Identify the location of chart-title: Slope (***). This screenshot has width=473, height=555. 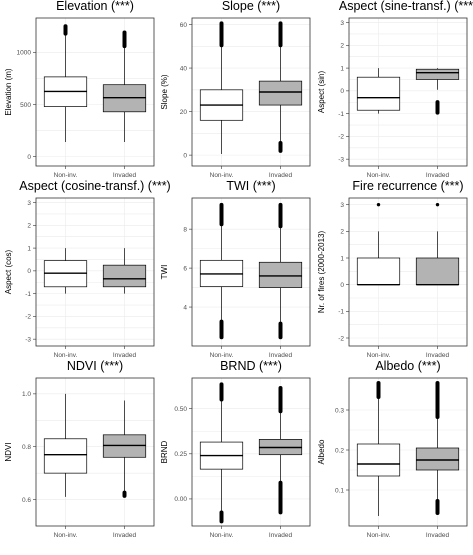
(251, 6).